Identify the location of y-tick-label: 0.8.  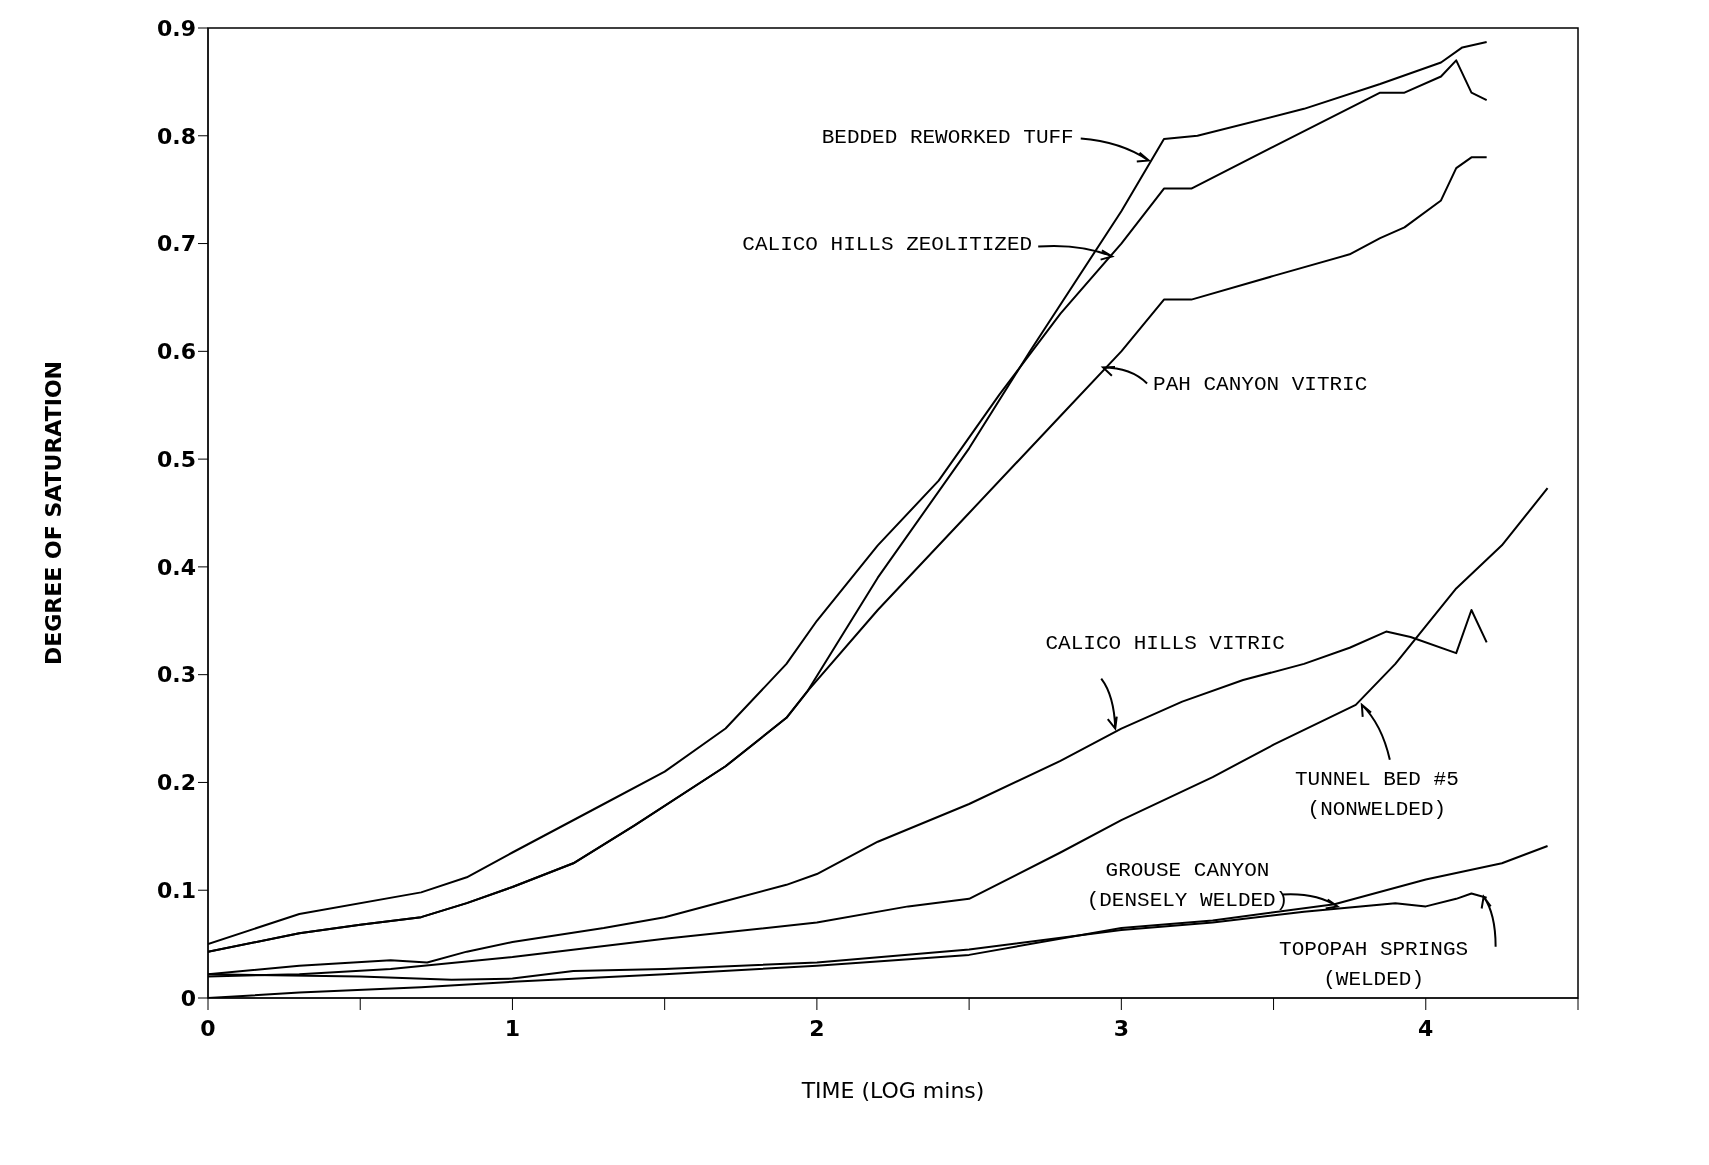
(176, 136).